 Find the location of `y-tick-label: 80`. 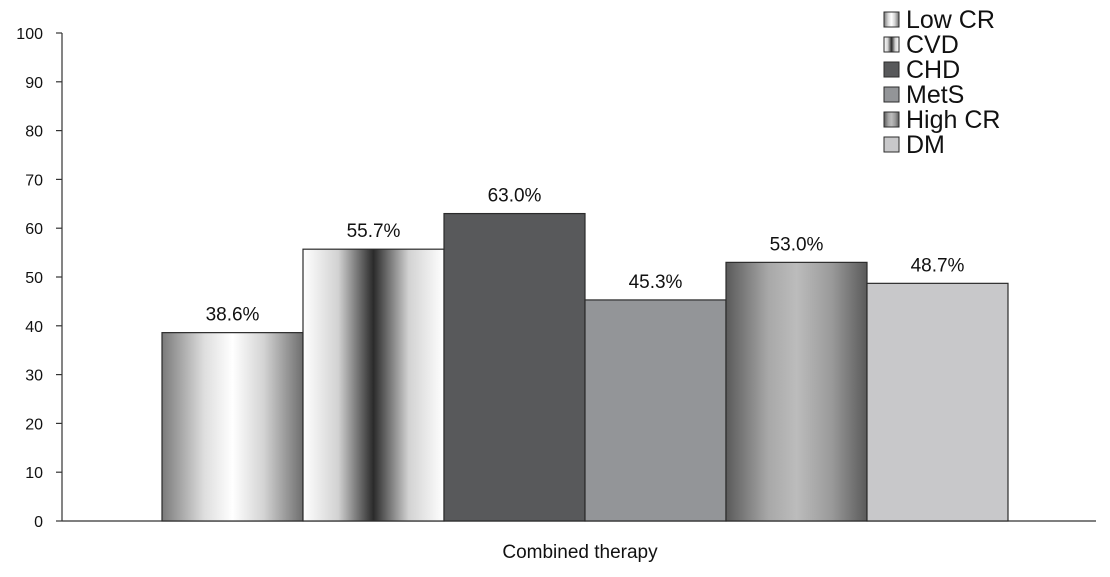

y-tick-label: 80 is located at coordinates (34, 132).